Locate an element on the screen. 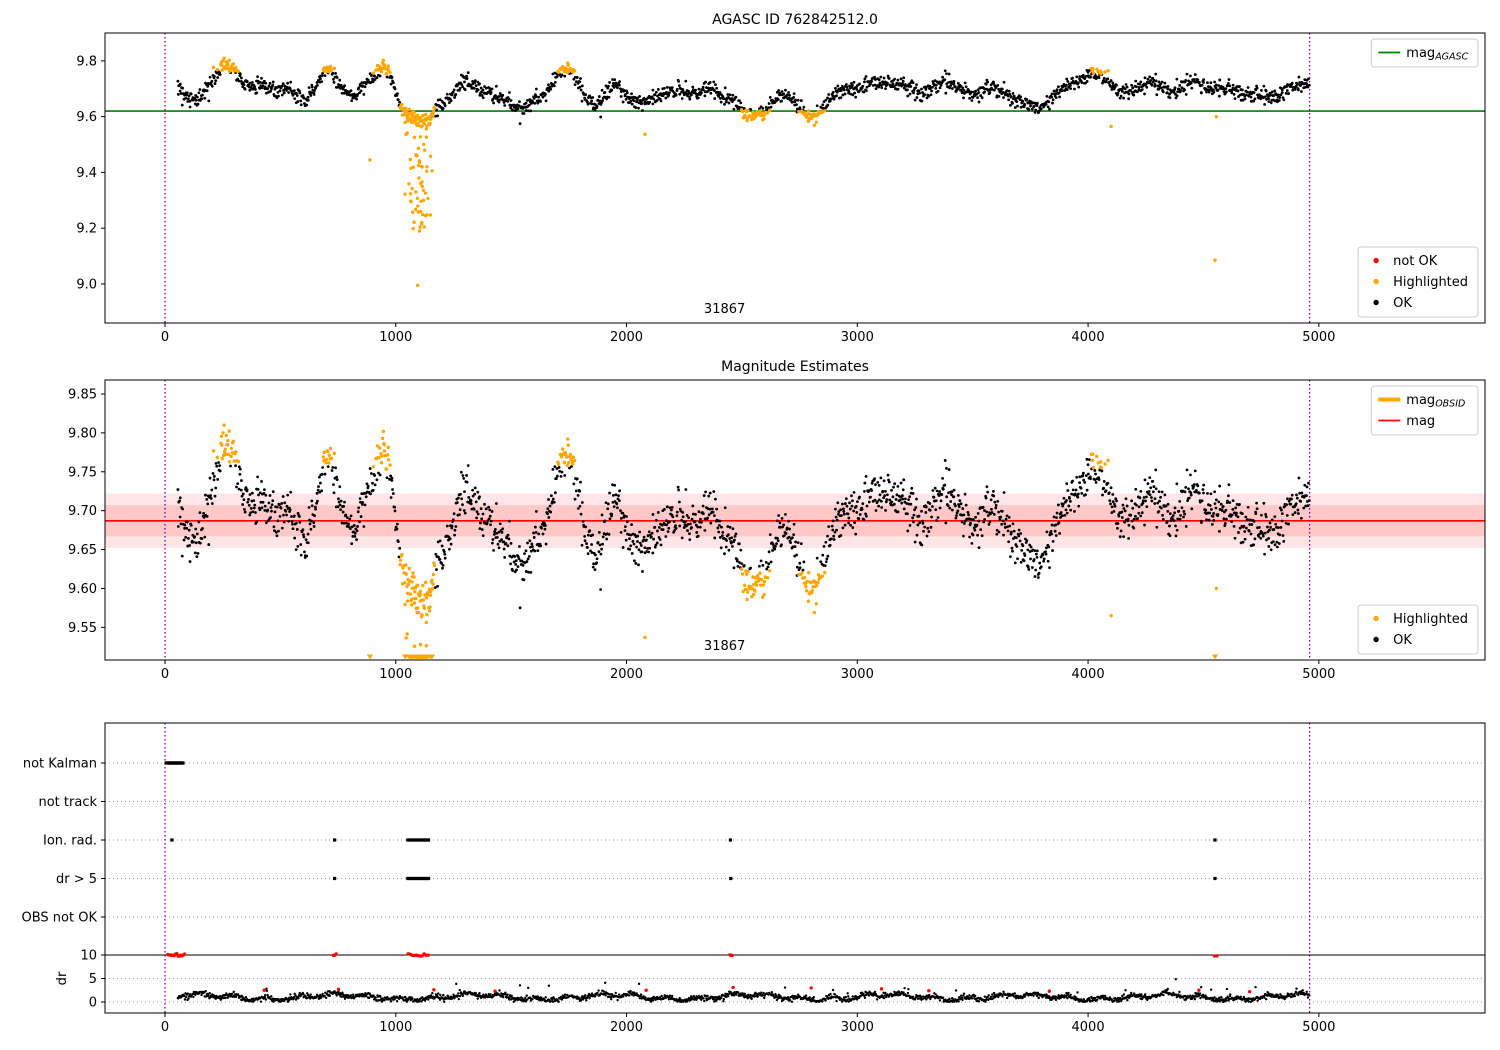 The image size is (1500, 1050). y-tick-label: 9.2 is located at coordinates (86, 229).